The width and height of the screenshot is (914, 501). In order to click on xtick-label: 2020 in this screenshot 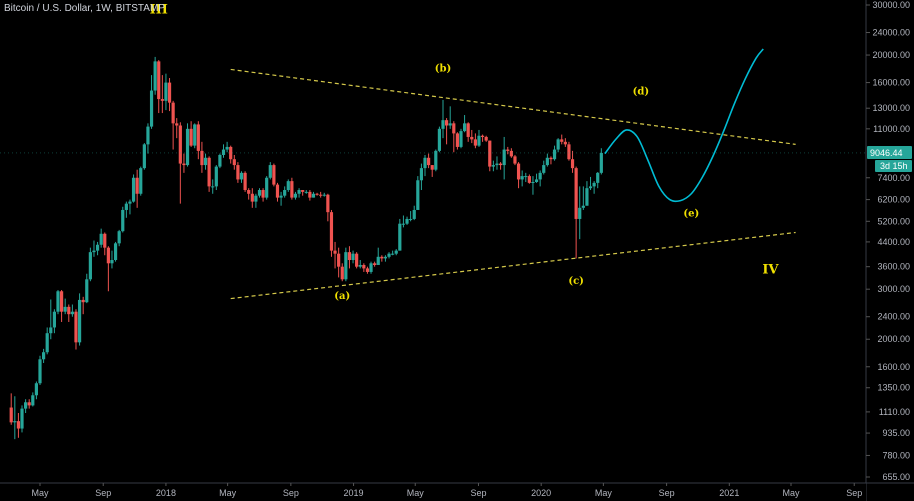, I will do `click(541, 493)`.